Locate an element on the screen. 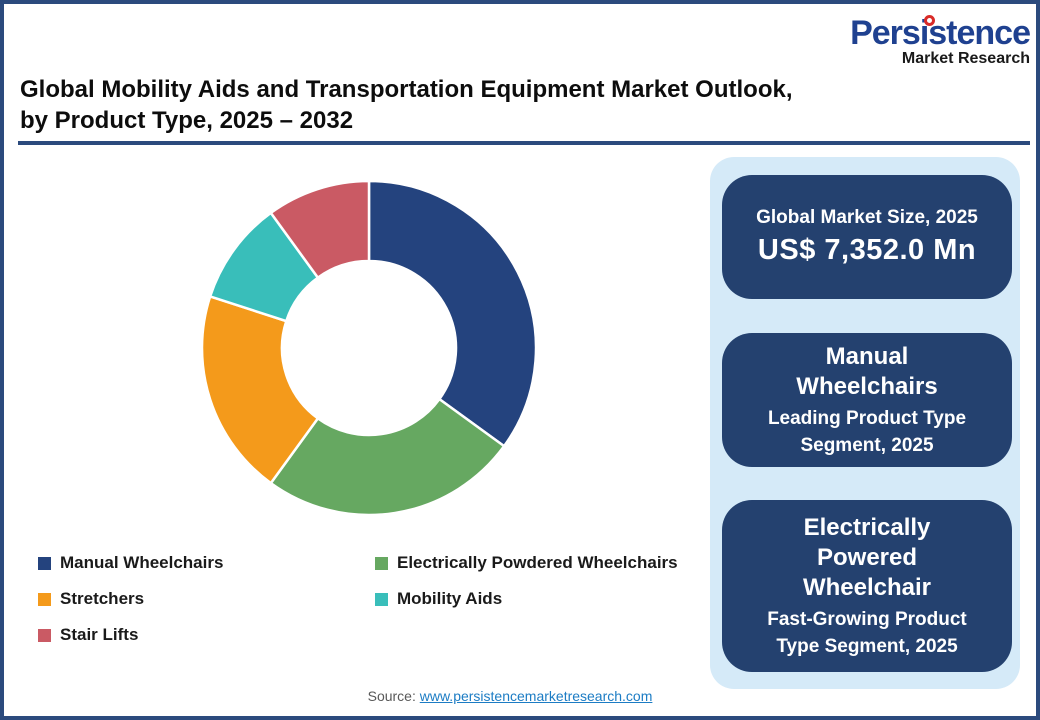 This screenshot has height=720, width=1040. market-size-value: US$ 7,352.0 Mn is located at coordinates (867, 250).